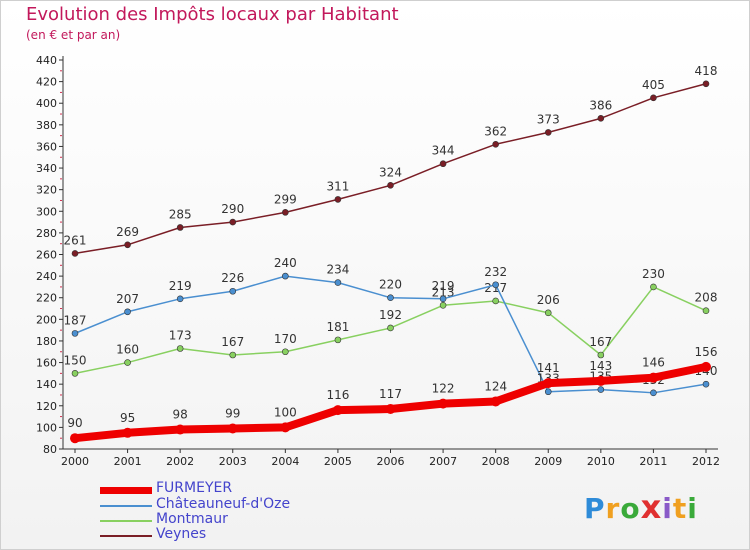  What do you see at coordinates (46, 276) in the screenshot?
I see `y-tick-label: 240` at bounding box center [46, 276].